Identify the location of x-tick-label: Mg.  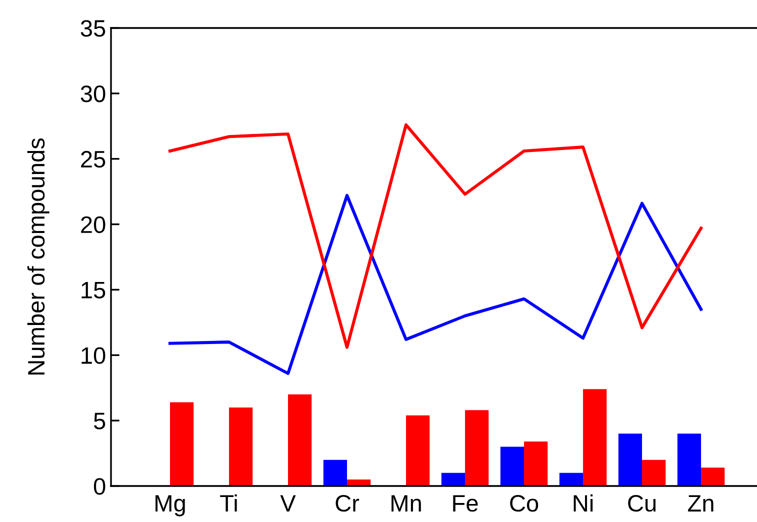
(170, 505).